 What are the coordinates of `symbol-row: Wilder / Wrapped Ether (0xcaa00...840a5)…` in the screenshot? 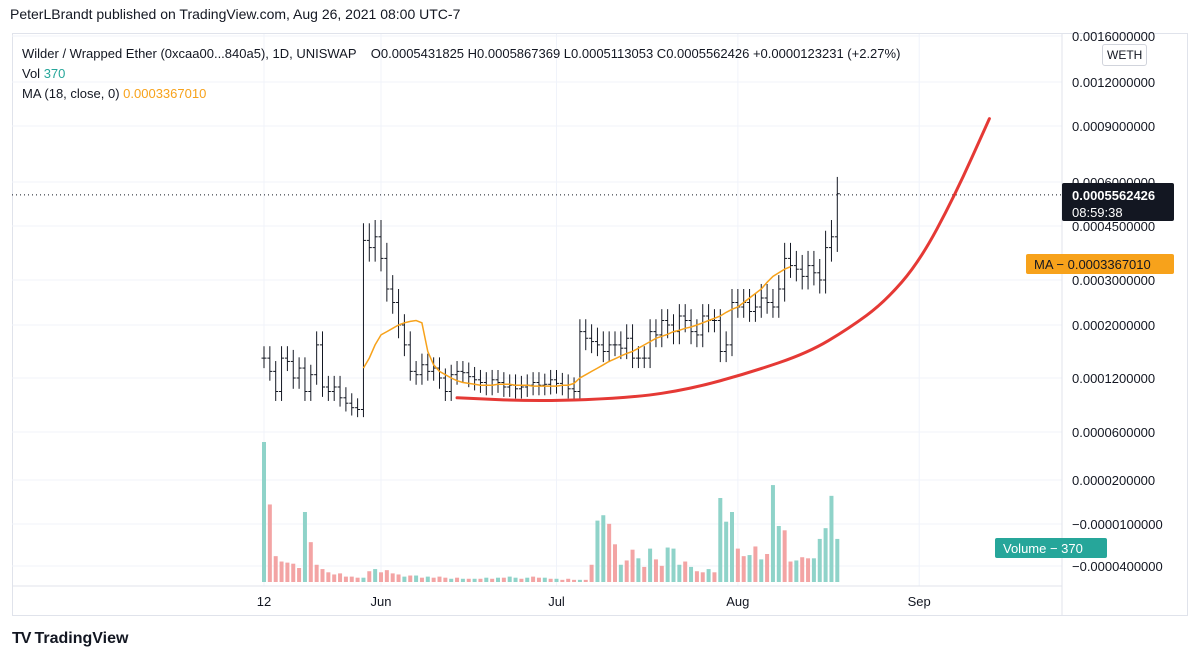 It's located at (461, 54).